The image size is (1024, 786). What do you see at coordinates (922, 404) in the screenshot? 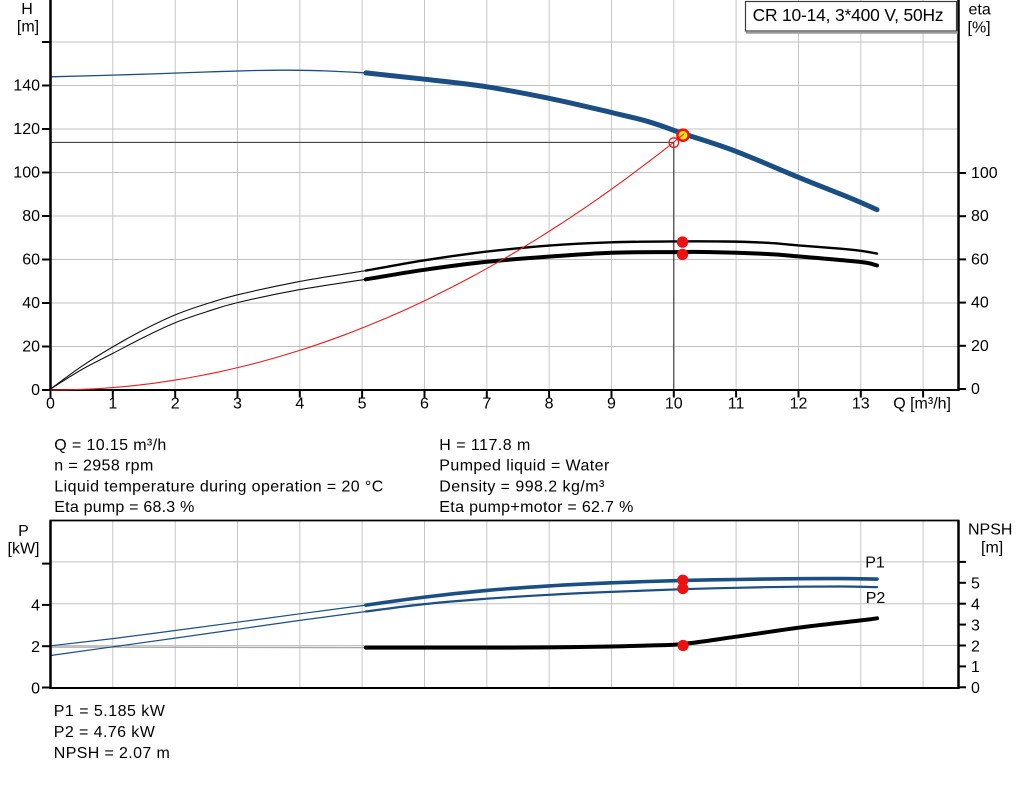
I see `svg-text: Q [m³/h]` at bounding box center [922, 404].